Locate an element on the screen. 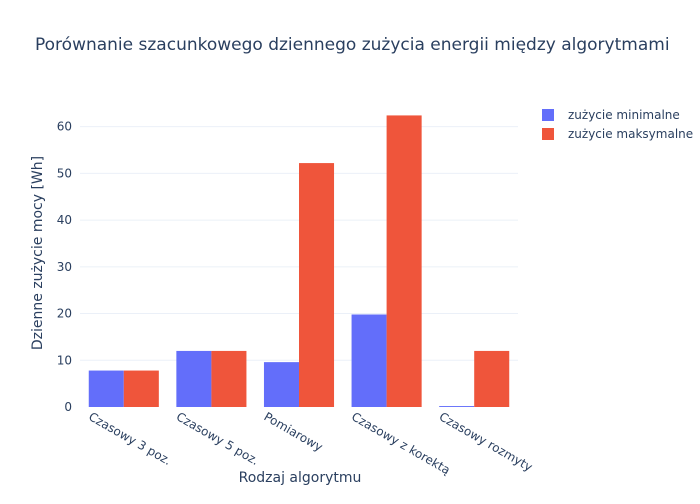 This screenshot has height=504, width=700. y-tick-label: 30 is located at coordinates (64, 267).